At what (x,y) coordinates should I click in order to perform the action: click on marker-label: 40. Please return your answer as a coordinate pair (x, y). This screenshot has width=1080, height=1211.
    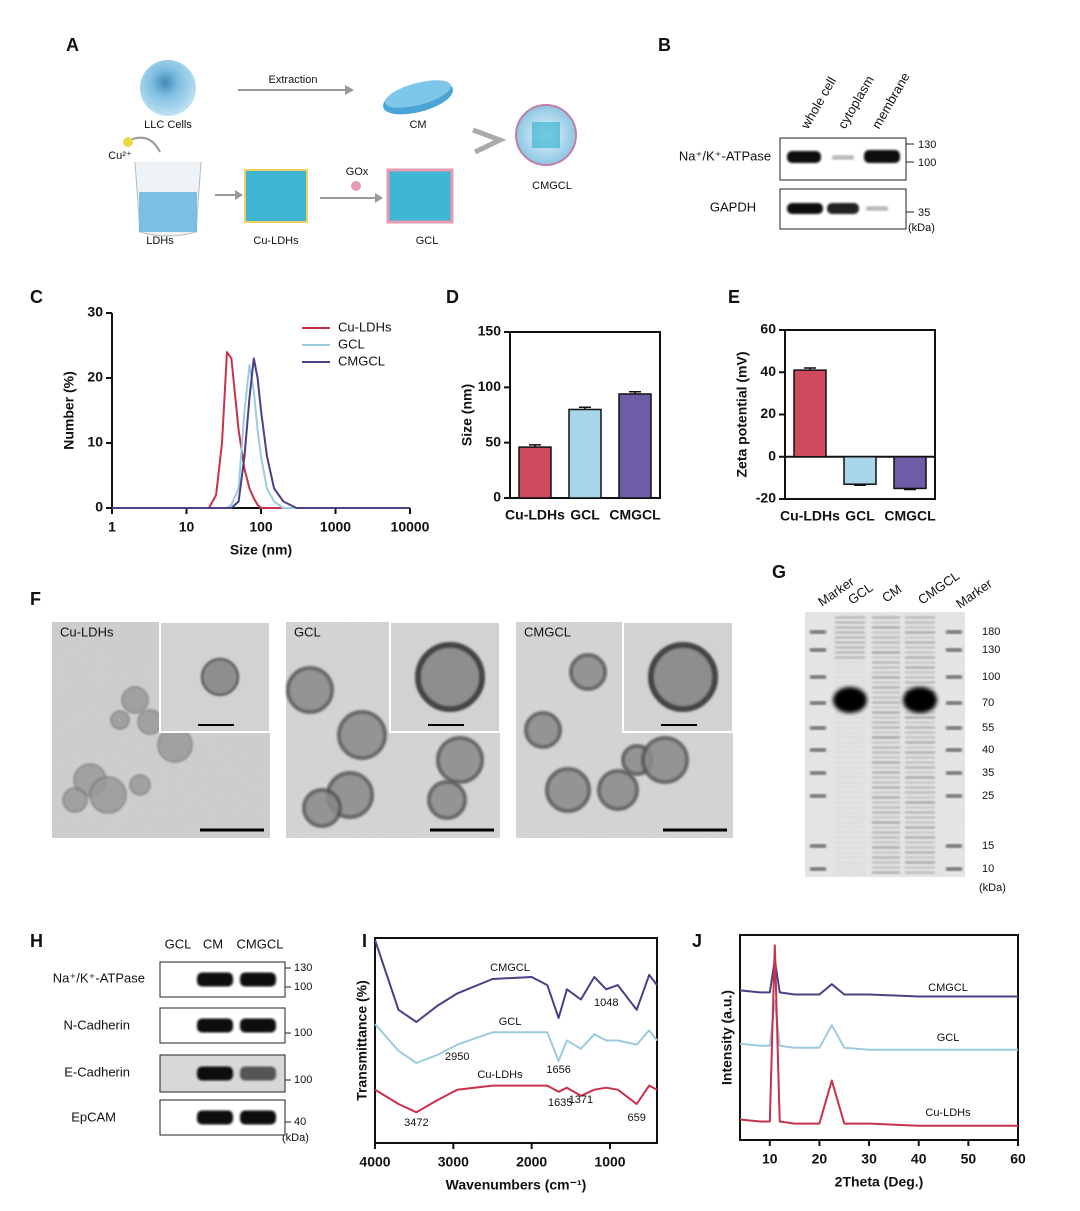
    Looking at the image, I should click on (300, 1122).